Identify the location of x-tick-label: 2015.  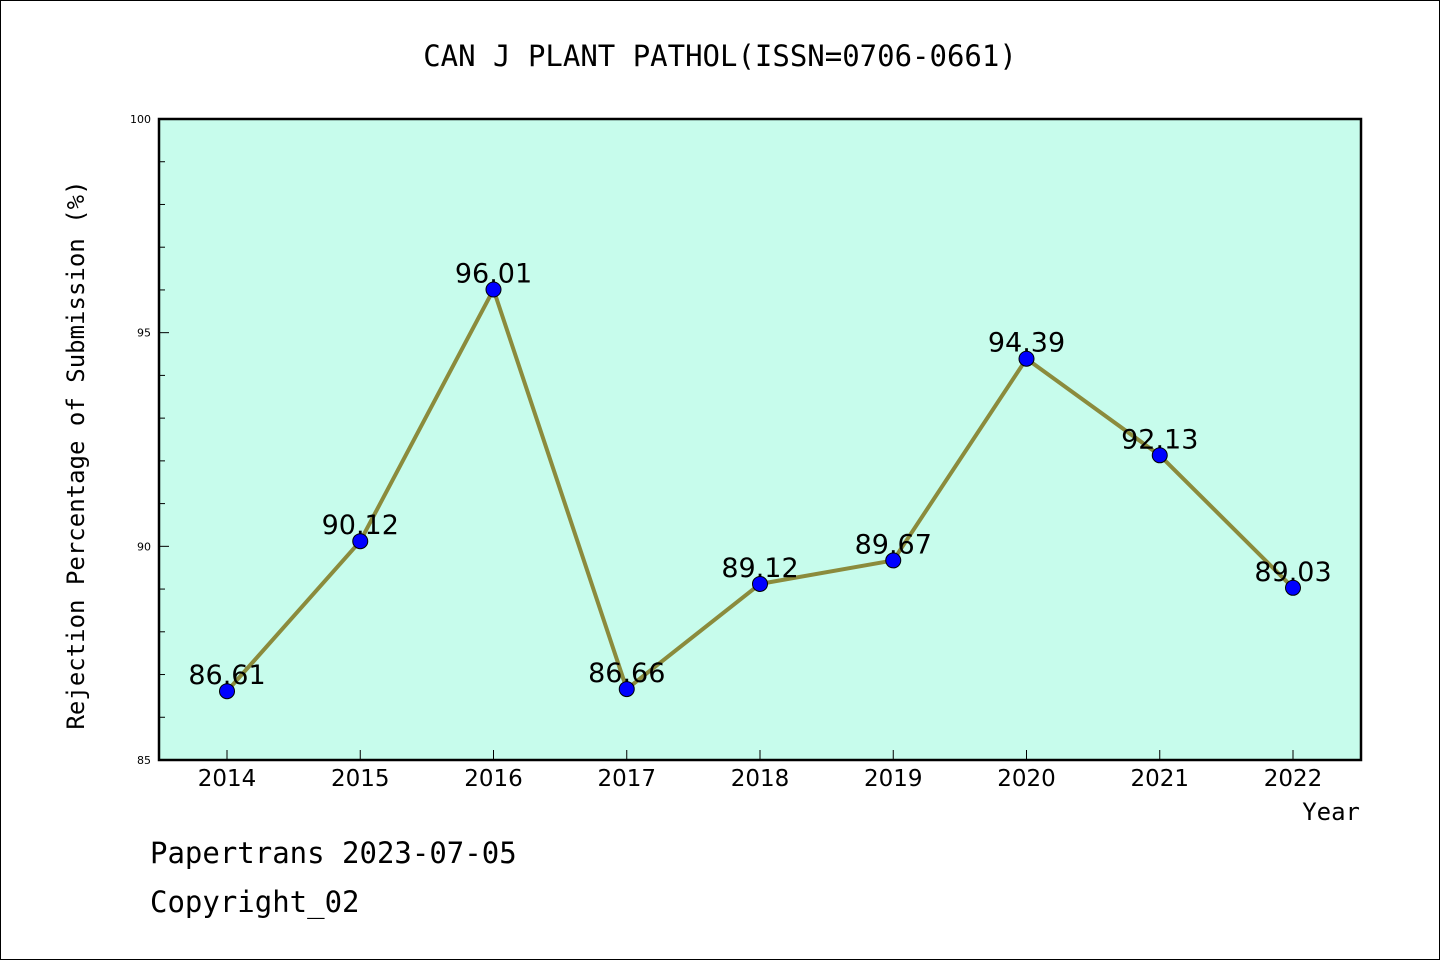
(360, 779).